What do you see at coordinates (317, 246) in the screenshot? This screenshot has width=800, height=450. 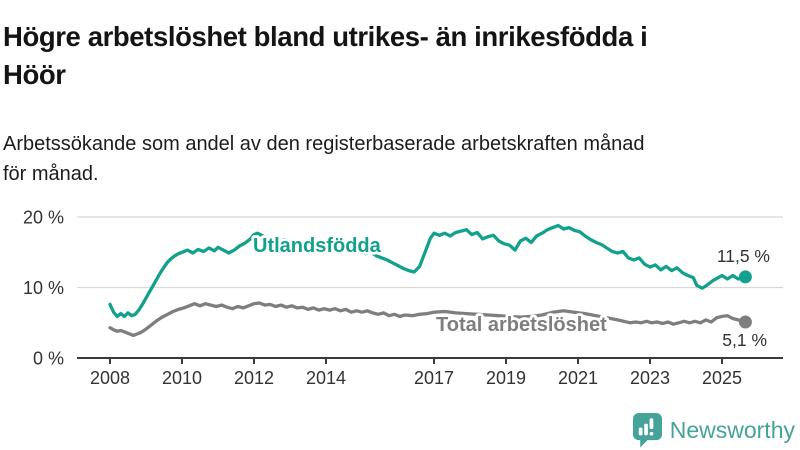 I see `series-label-utlandsfodda: Utlandsfödda` at bounding box center [317, 246].